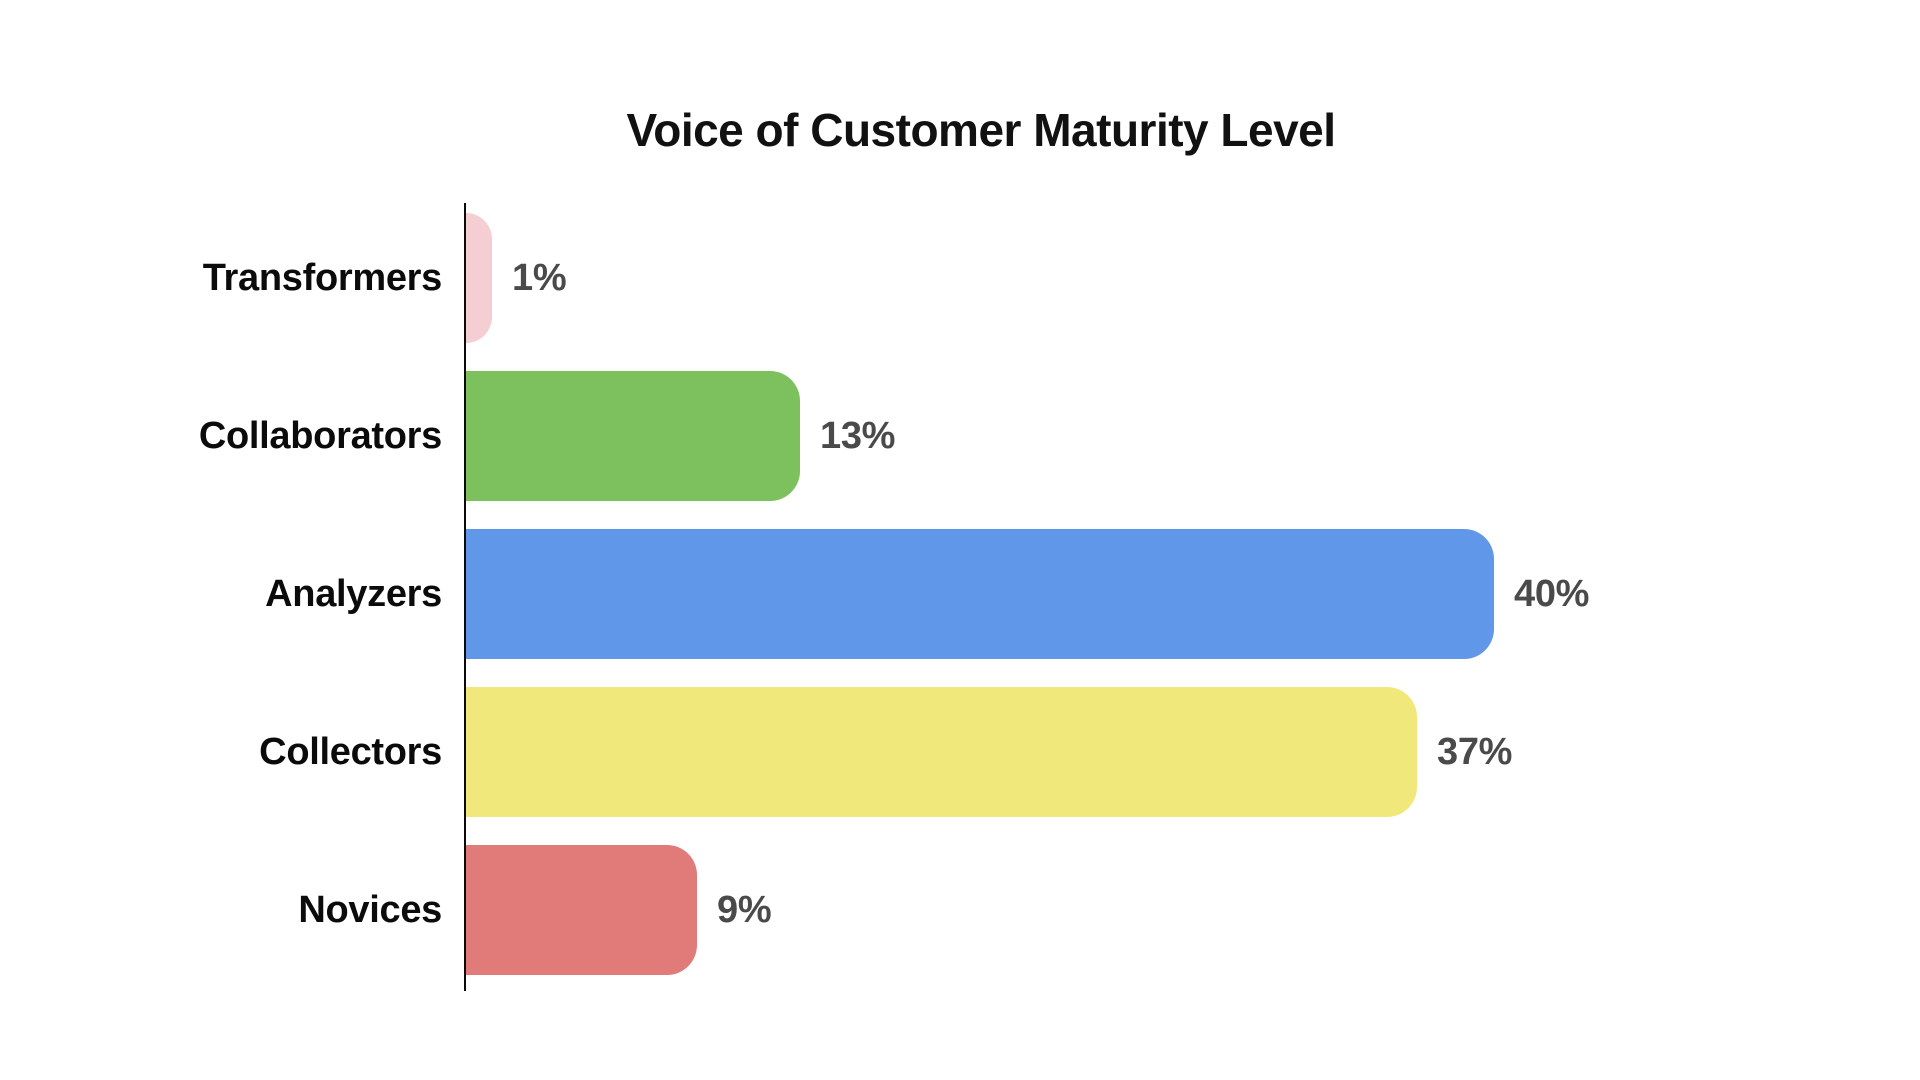  What do you see at coordinates (633, 436) in the screenshot?
I see `bar-collaborators` at bounding box center [633, 436].